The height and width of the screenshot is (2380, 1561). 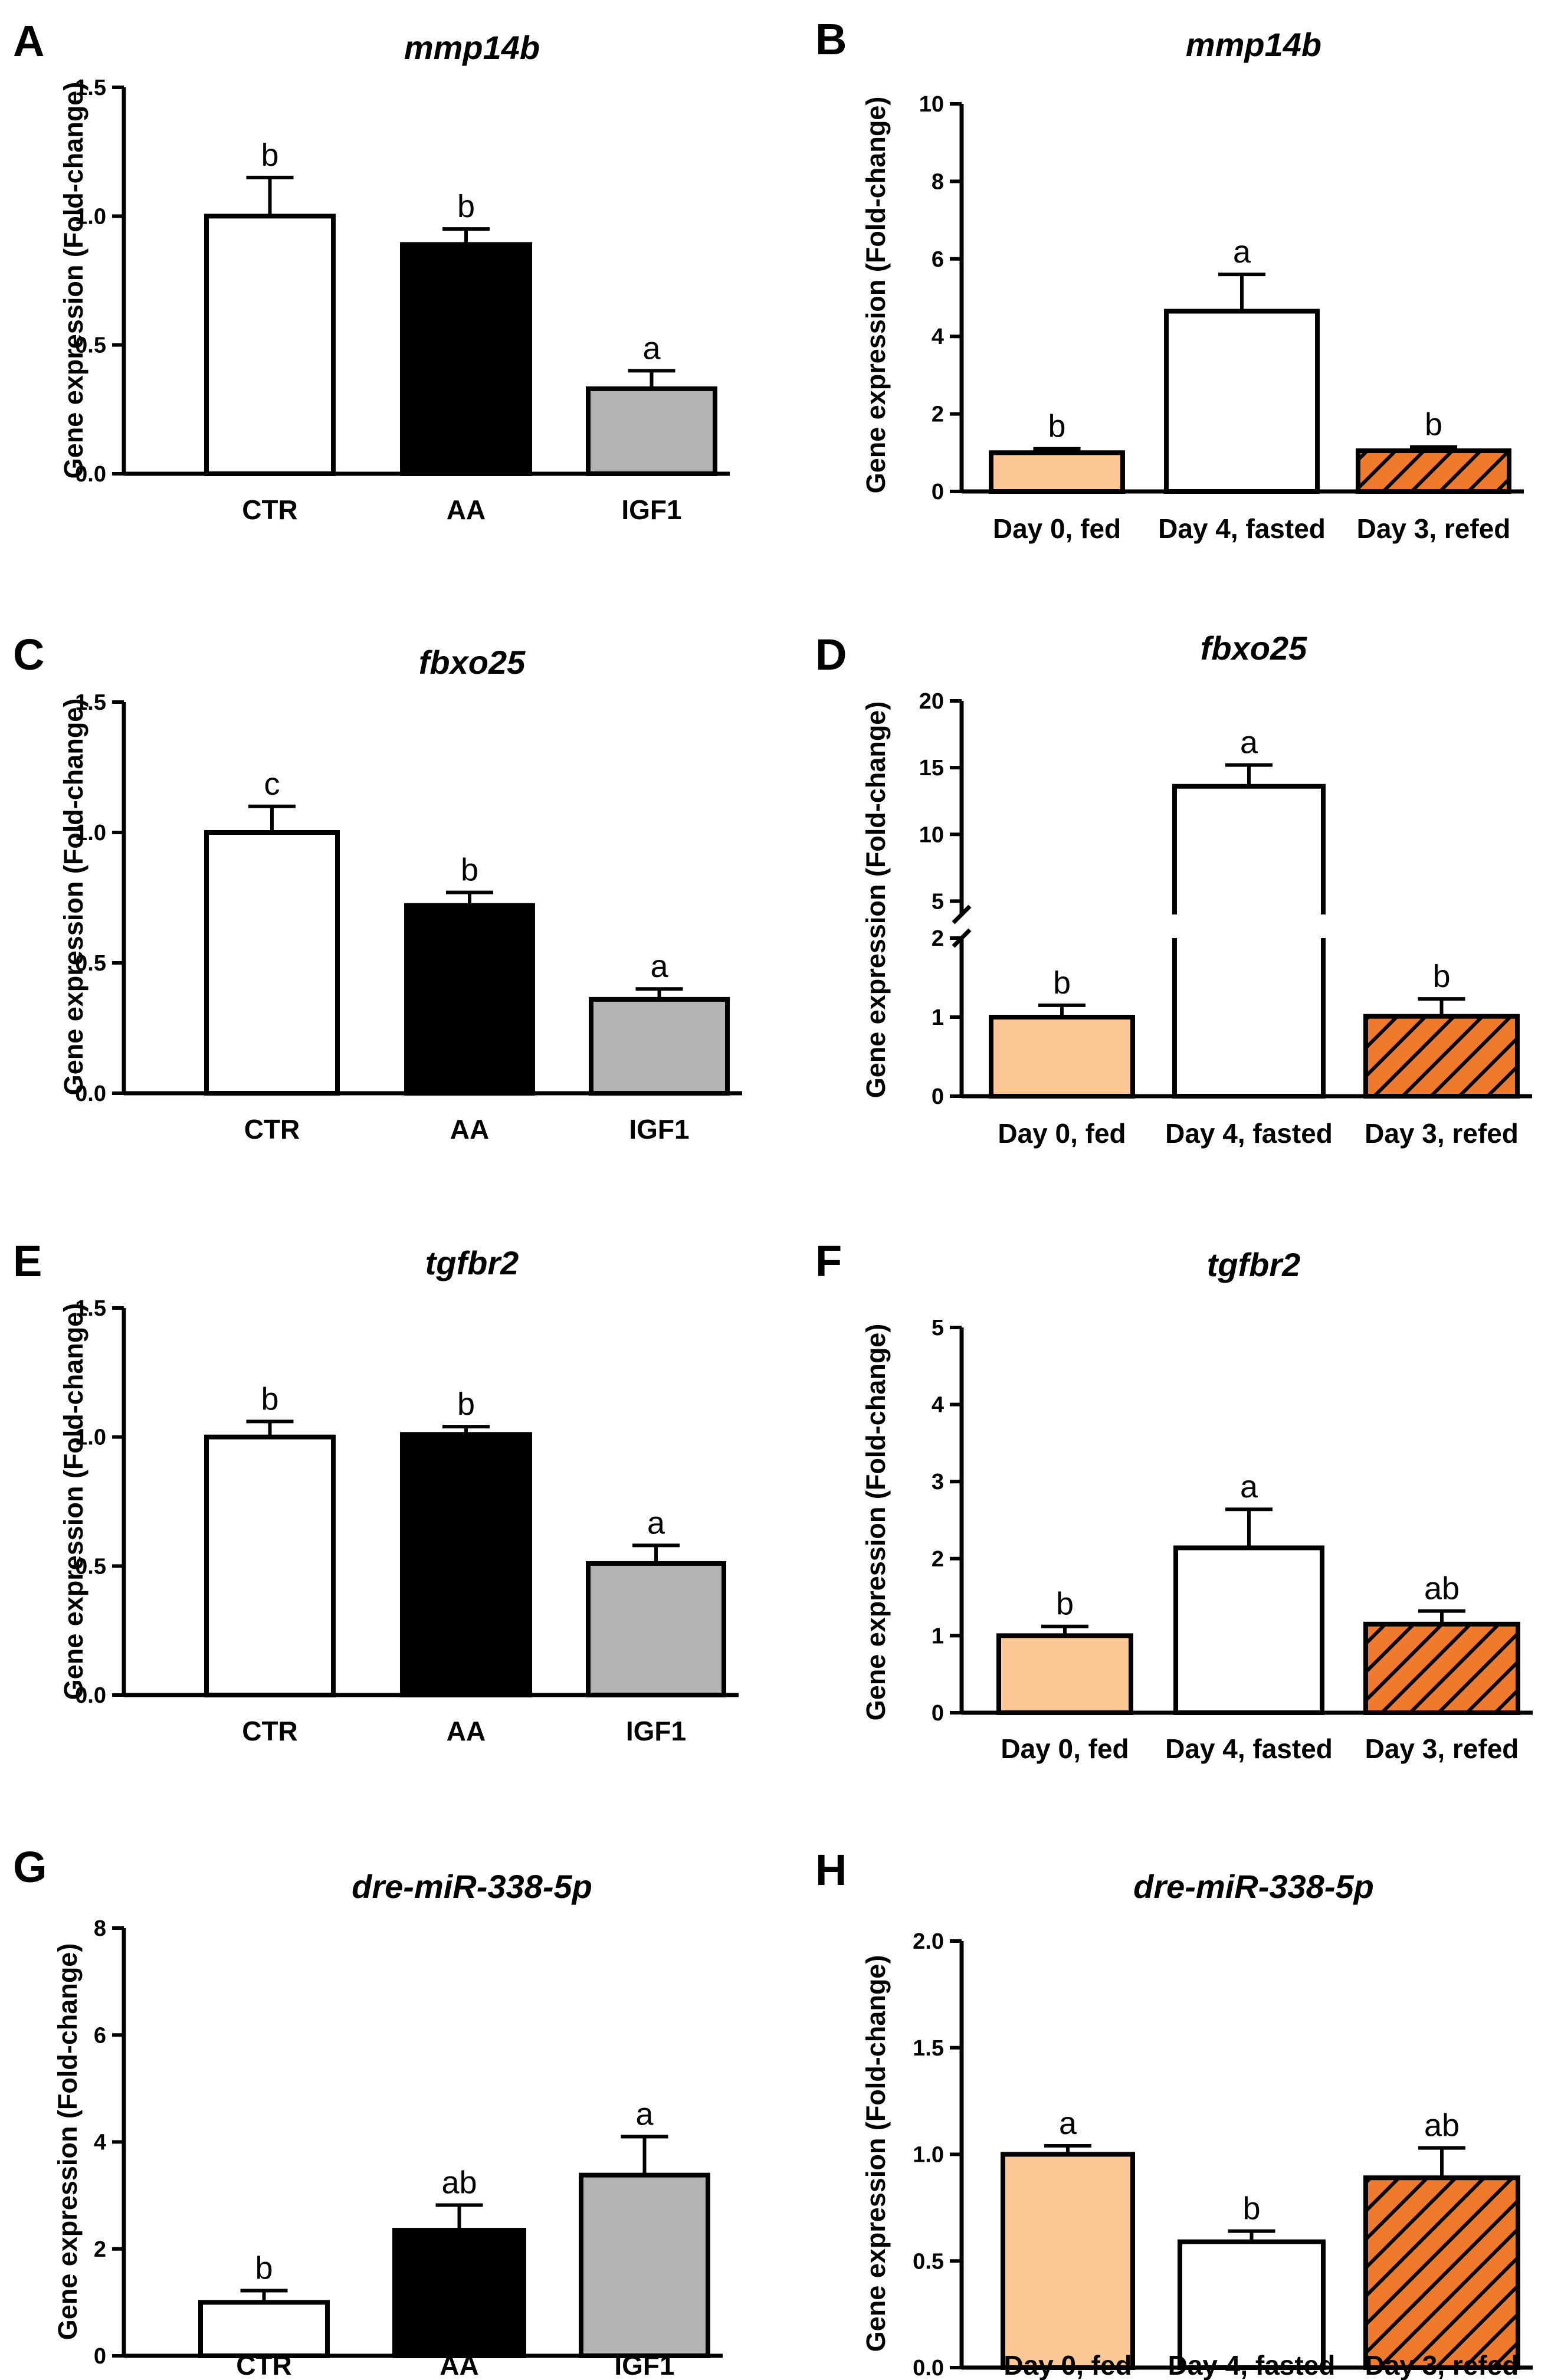 I want to click on axis-break-mark, so click(x=962, y=914).